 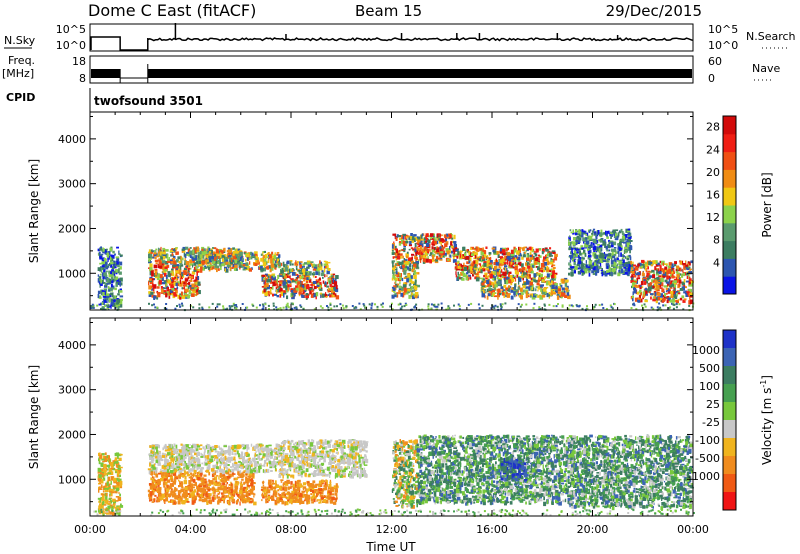 What do you see at coordinates (71, 29) in the screenshot?
I see `noise-left-tick-top: 10^5` at bounding box center [71, 29].